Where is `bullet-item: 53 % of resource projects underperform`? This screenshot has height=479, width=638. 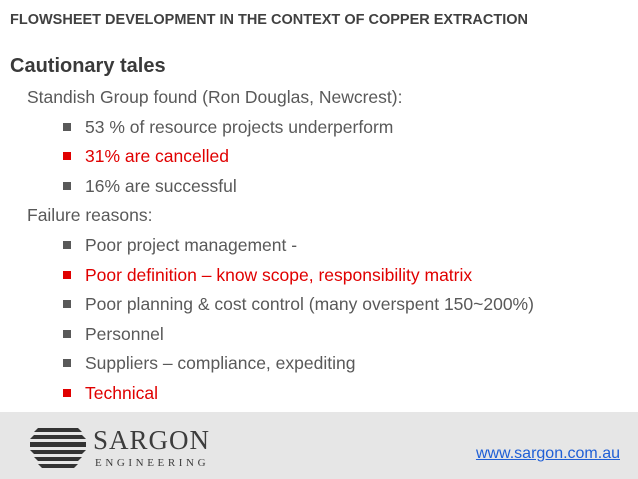
bullet-item: 53 % of resource projects underperform is located at coordinates (228, 127).